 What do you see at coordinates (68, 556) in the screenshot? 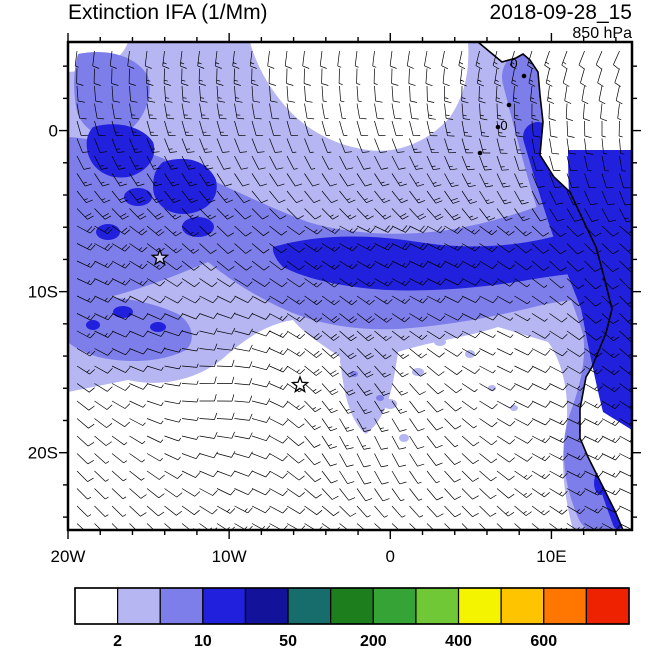
I see `x-axis-label: 20W` at bounding box center [68, 556].